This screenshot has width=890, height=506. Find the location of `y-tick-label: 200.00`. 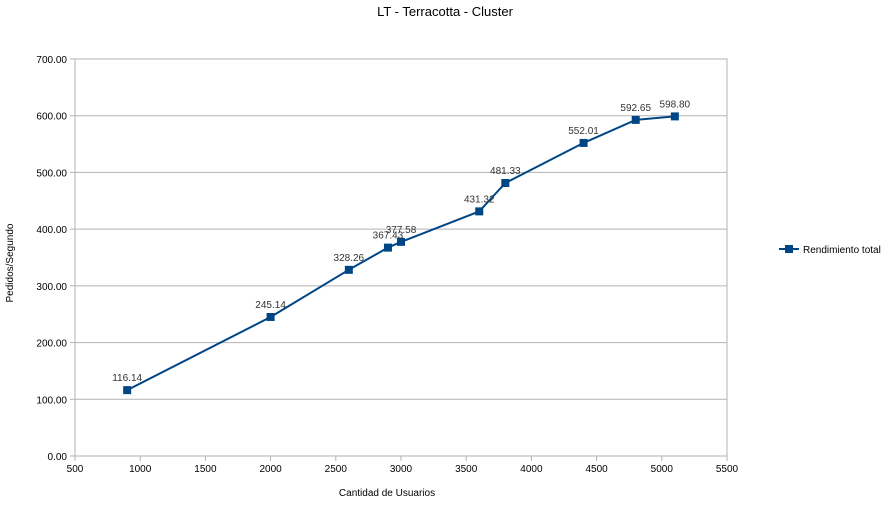

y-tick-label: 200.00 is located at coordinates (51, 344).